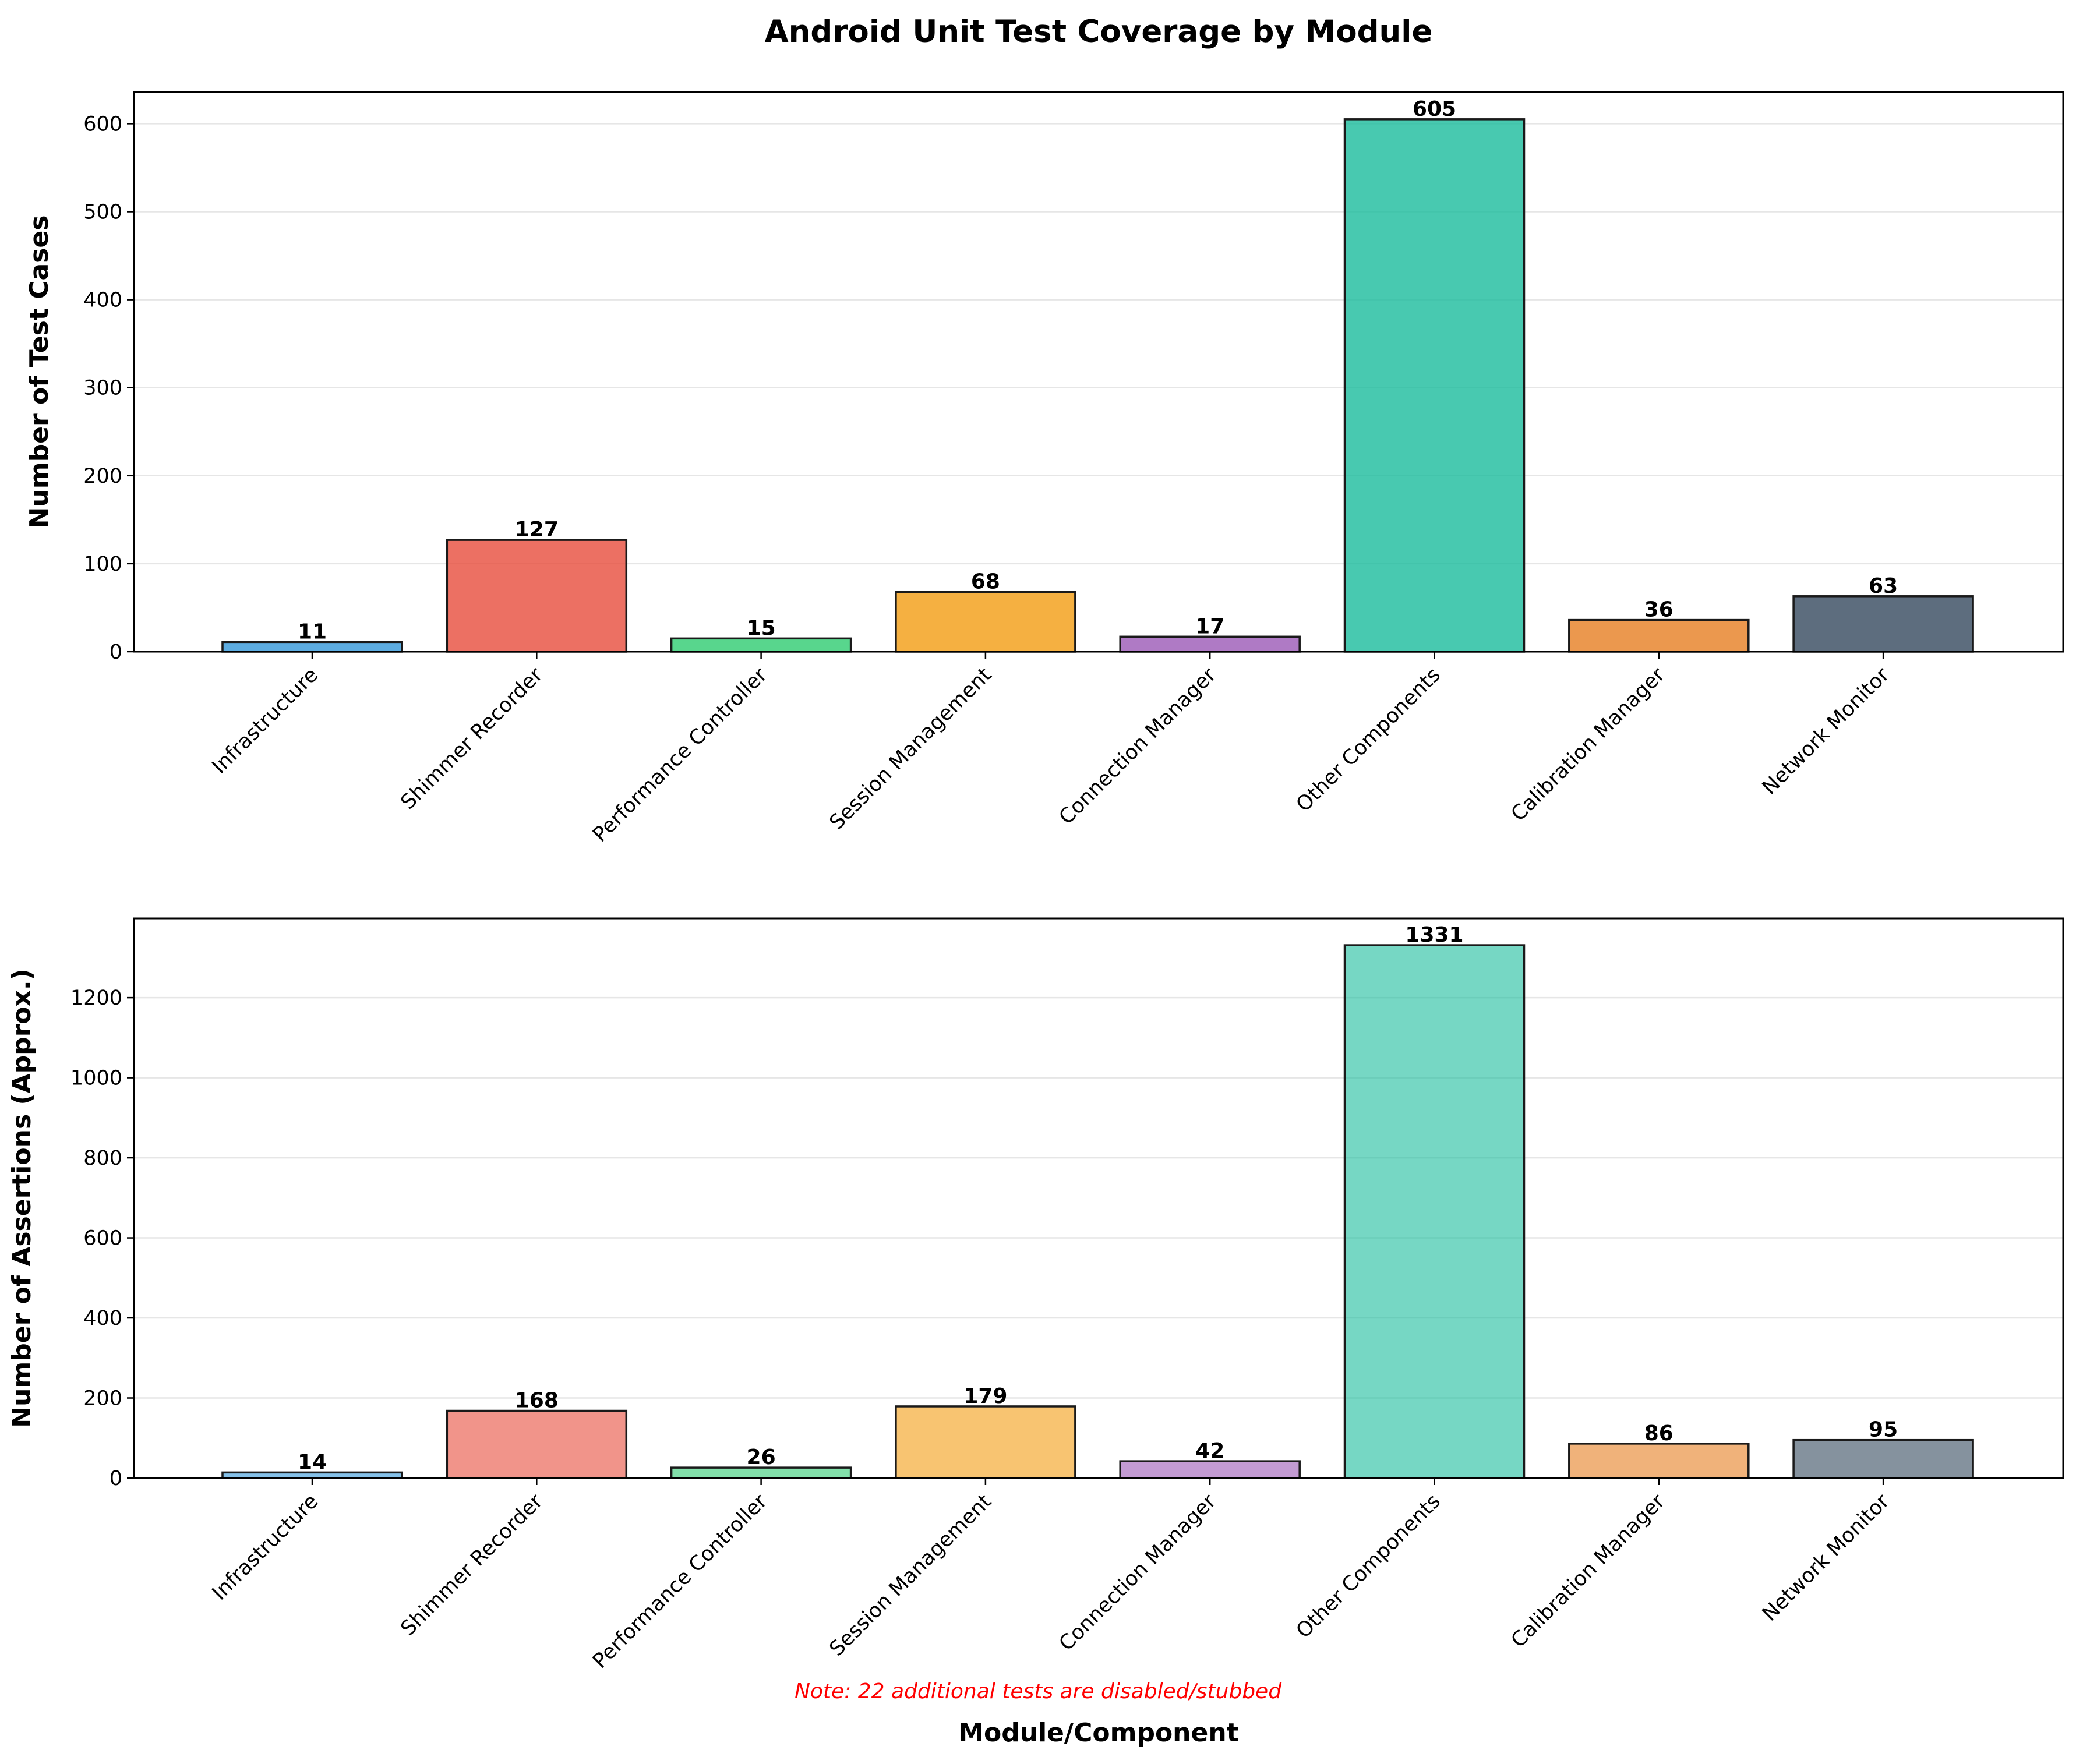  Describe the element at coordinates (1098, 1733) in the screenshot. I see `x-axis-label: Module/Component` at that location.